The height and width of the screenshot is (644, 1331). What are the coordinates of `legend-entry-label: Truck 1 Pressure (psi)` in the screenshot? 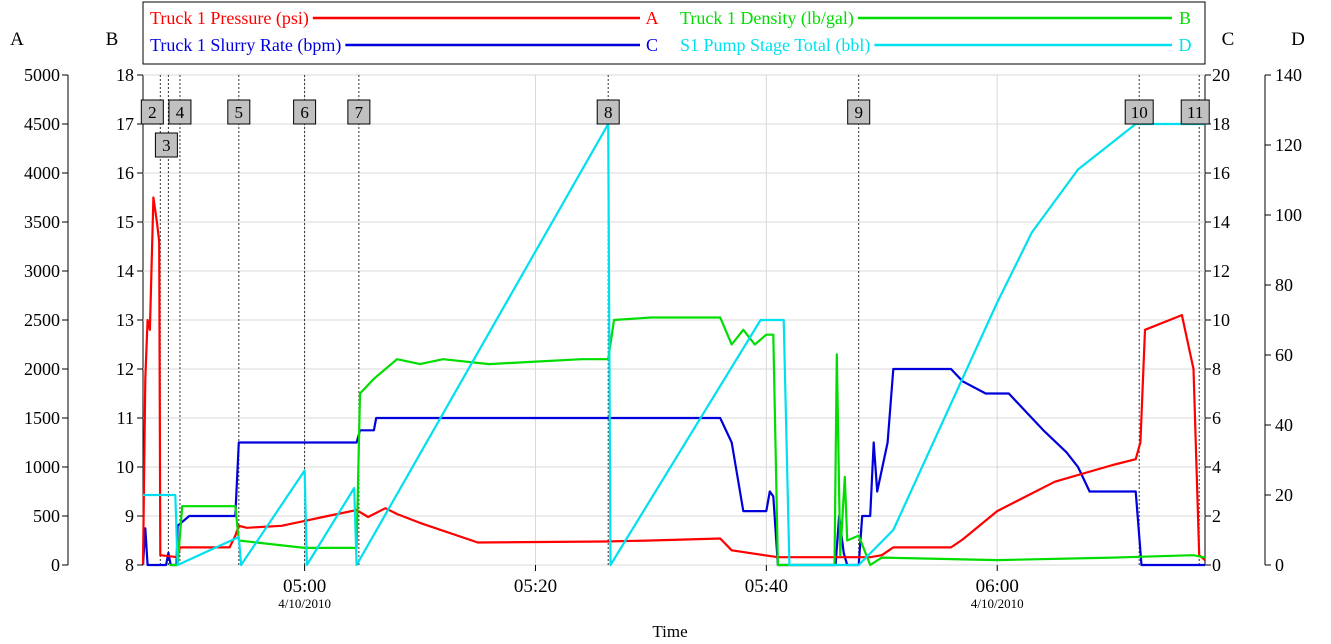 It's located at (229, 18).